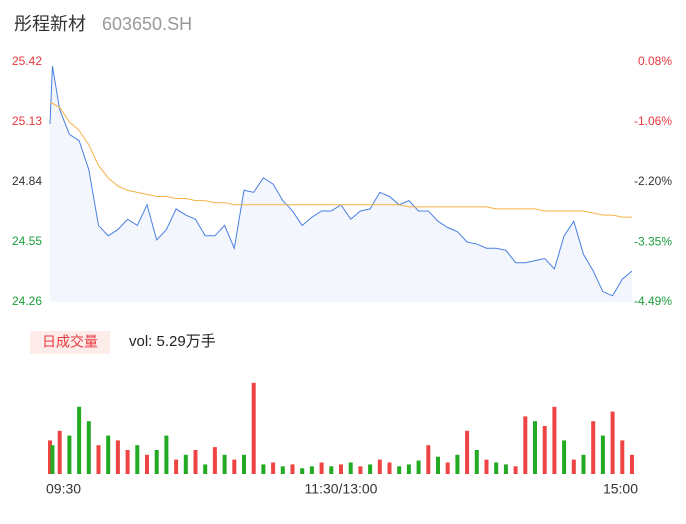 The width and height of the screenshot is (686, 524). I want to click on volume-badge, so click(70, 342).